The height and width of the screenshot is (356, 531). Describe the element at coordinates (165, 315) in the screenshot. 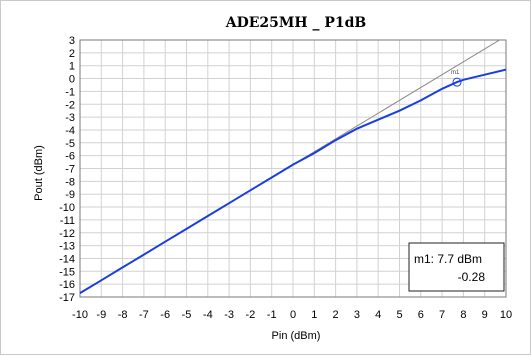

I see `x-tick-label: -6` at that location.